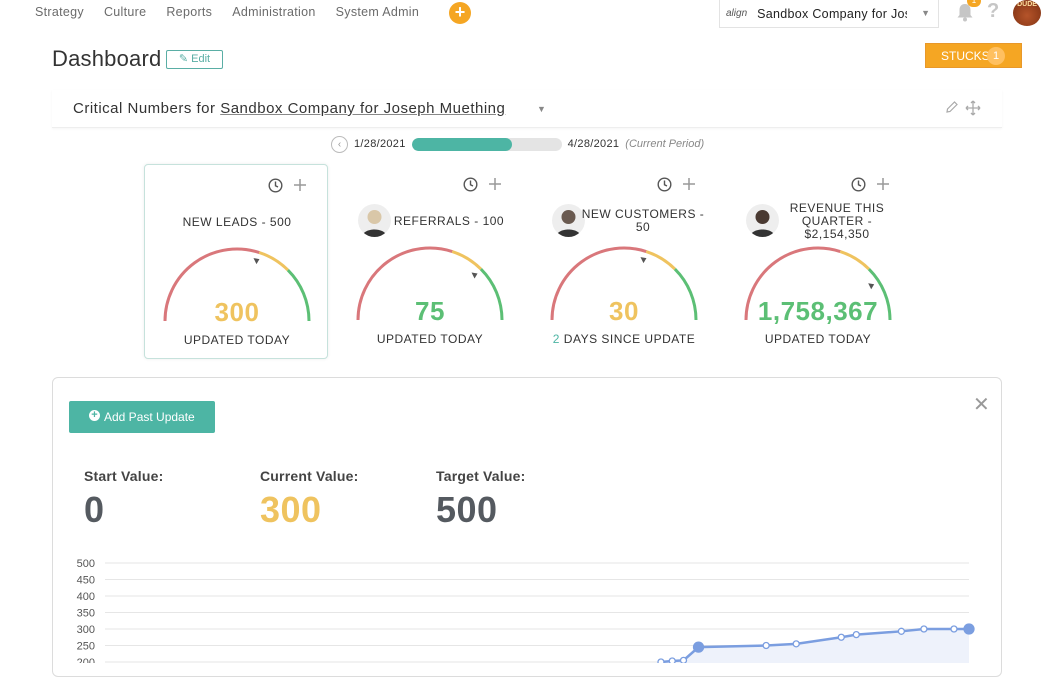 The width and height of the screenshot is (1052, 677). Describe the element at coordinates (837, 221) in the screenshot. I see `card-title: REVENUE THIS QUARTER - $2,154,350` at that location.